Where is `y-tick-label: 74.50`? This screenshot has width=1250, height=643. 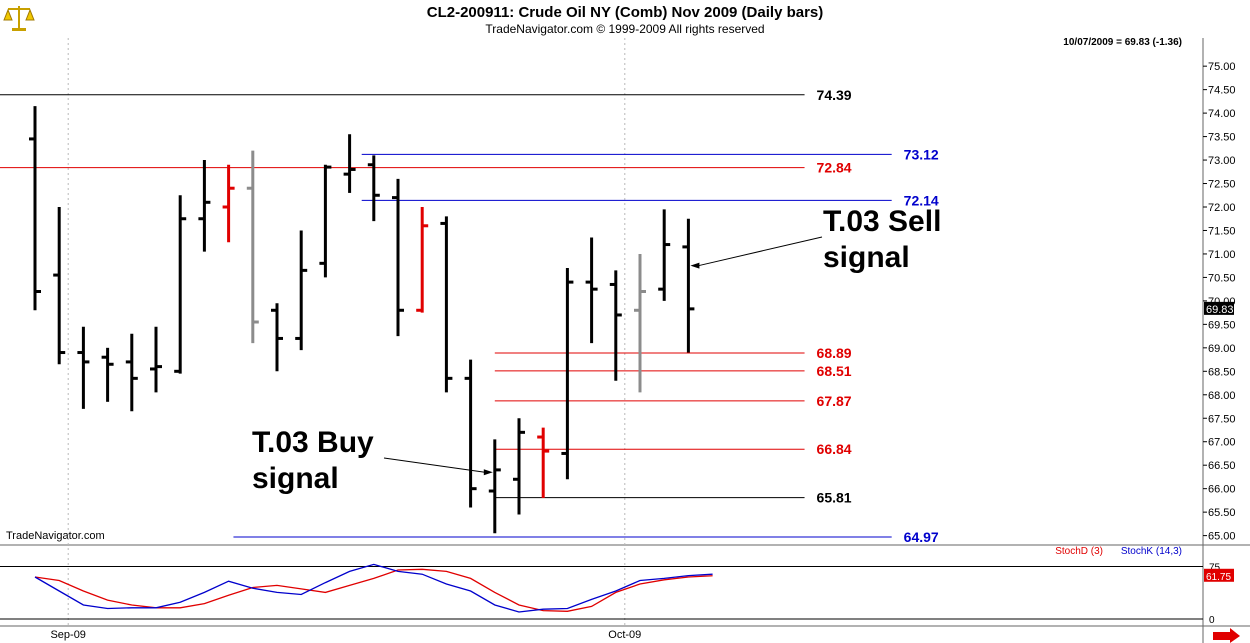 y-tick-label: 74.50 is located at coordinates (1222, 91).